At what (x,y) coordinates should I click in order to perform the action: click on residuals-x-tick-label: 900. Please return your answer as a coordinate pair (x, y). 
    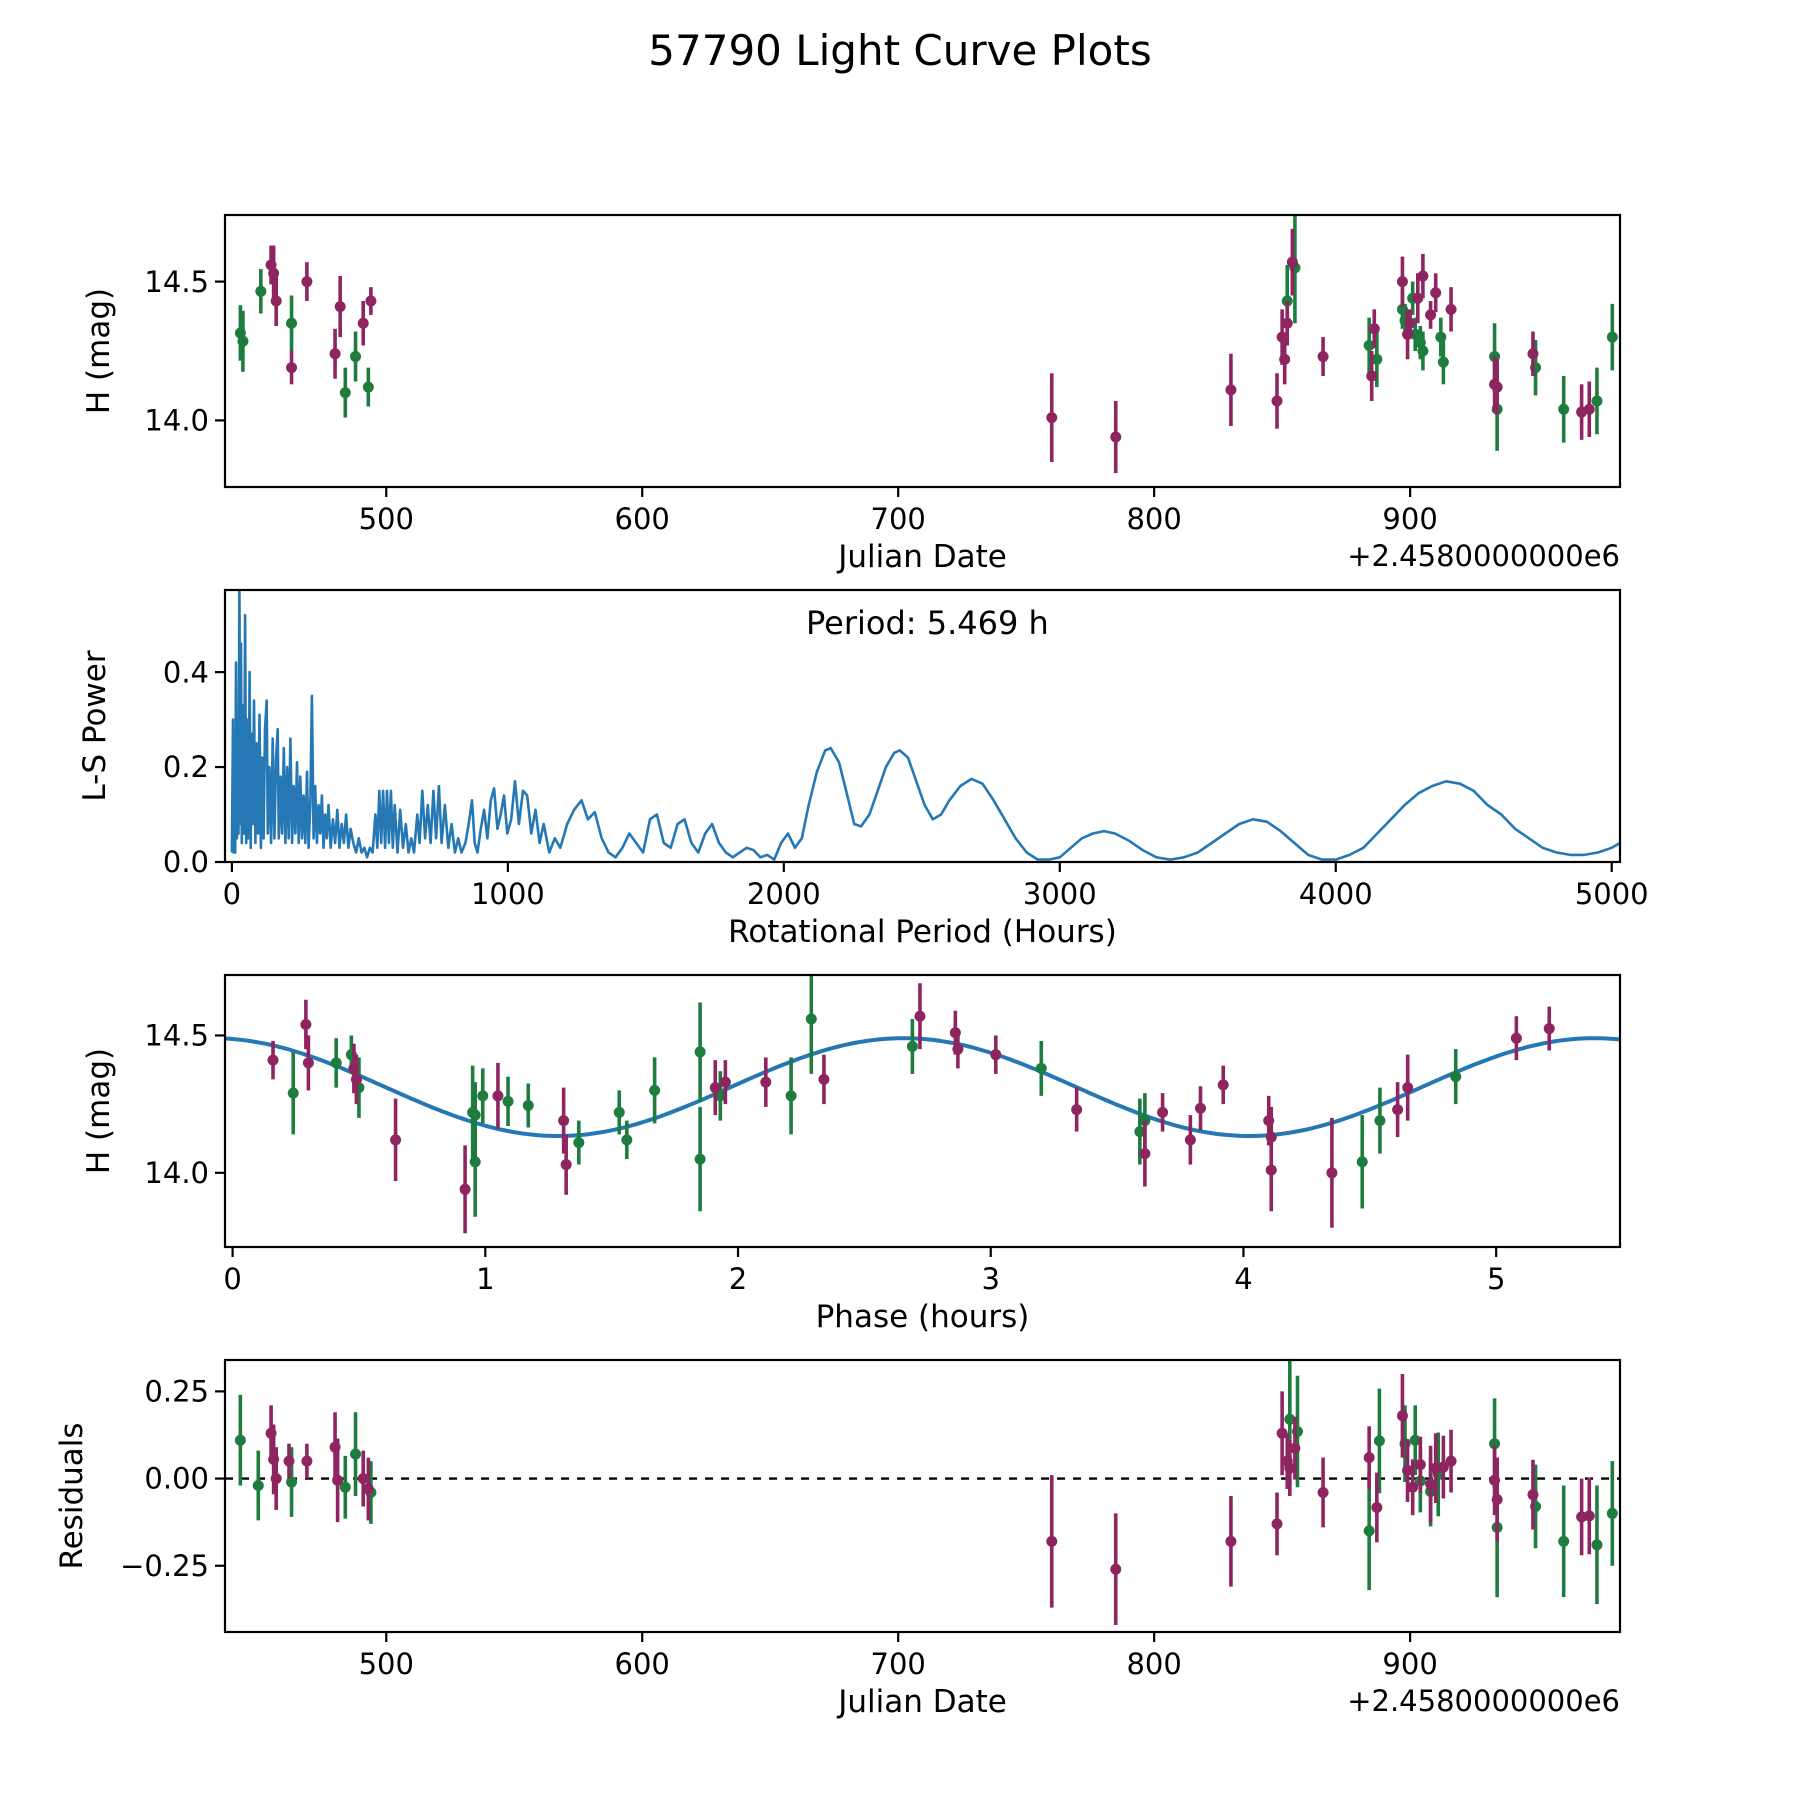
    Looking at the image, I should click on (1409, 1664).